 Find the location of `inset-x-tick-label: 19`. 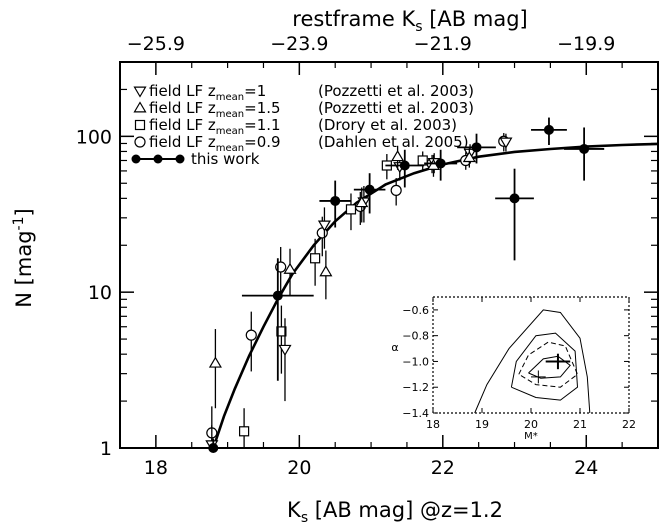

inset-x-tick-label: 19 is located at coordinates (482, 424).